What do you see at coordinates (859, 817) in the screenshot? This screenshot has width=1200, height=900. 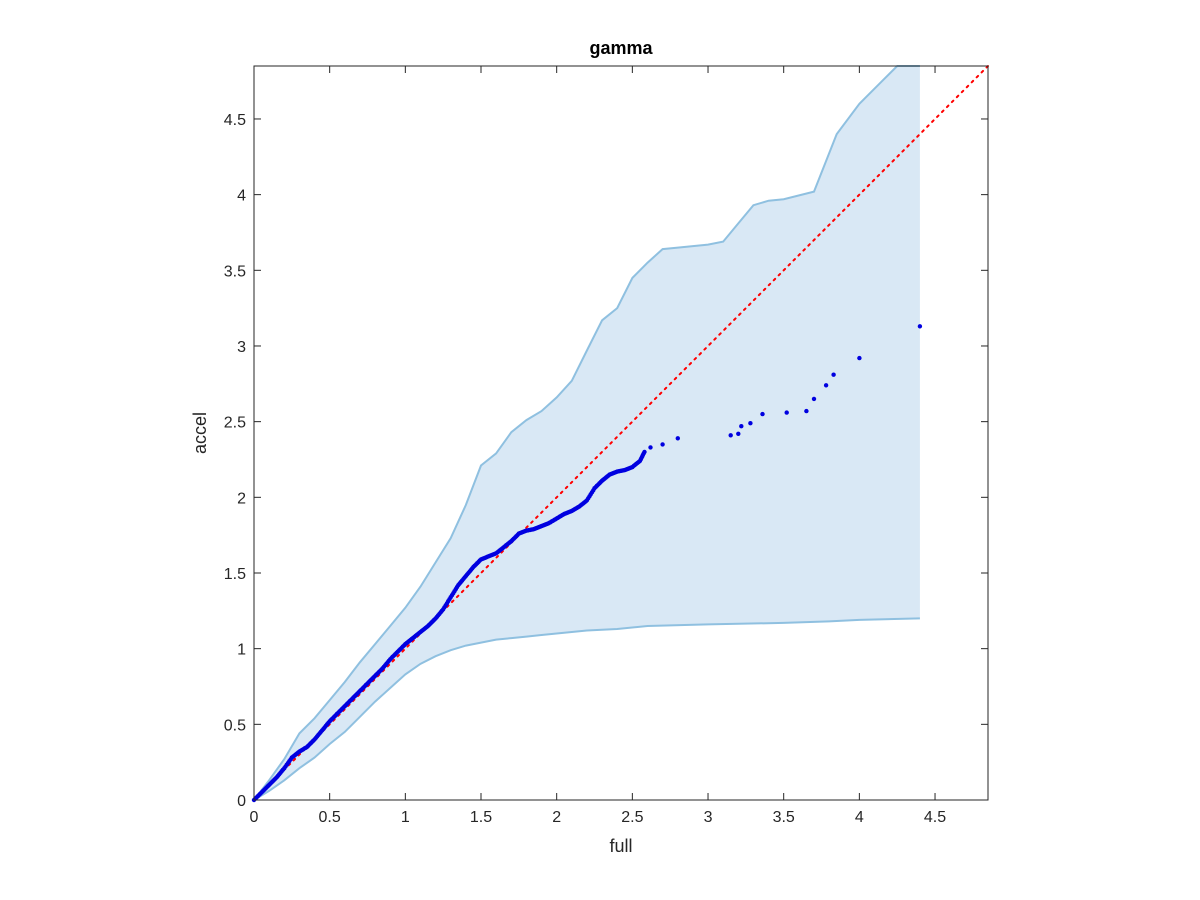 I see `x-tick-label: 4` at bounding box center [859, 817].